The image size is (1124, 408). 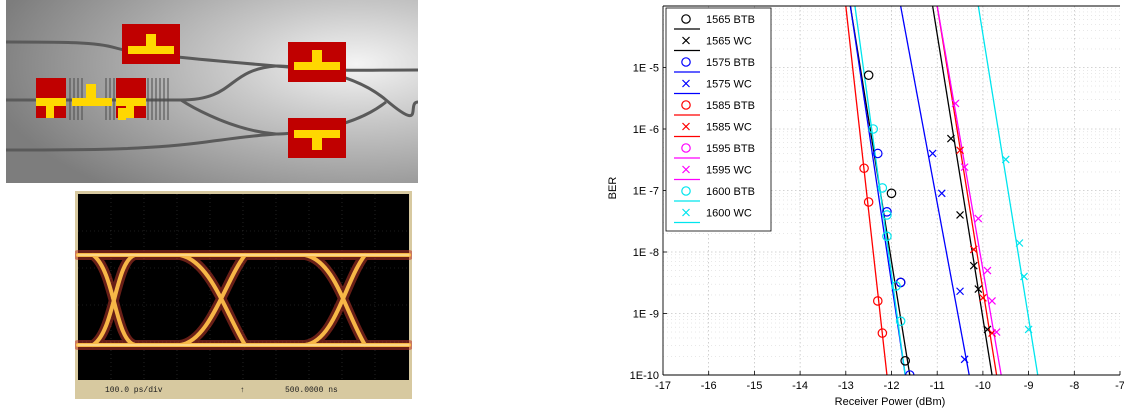 What do you see at coordinates (890, 402) in the screenshot?
I see `x-axis-label: Receiver Power (dBm)` at bounding box center [890, 402].